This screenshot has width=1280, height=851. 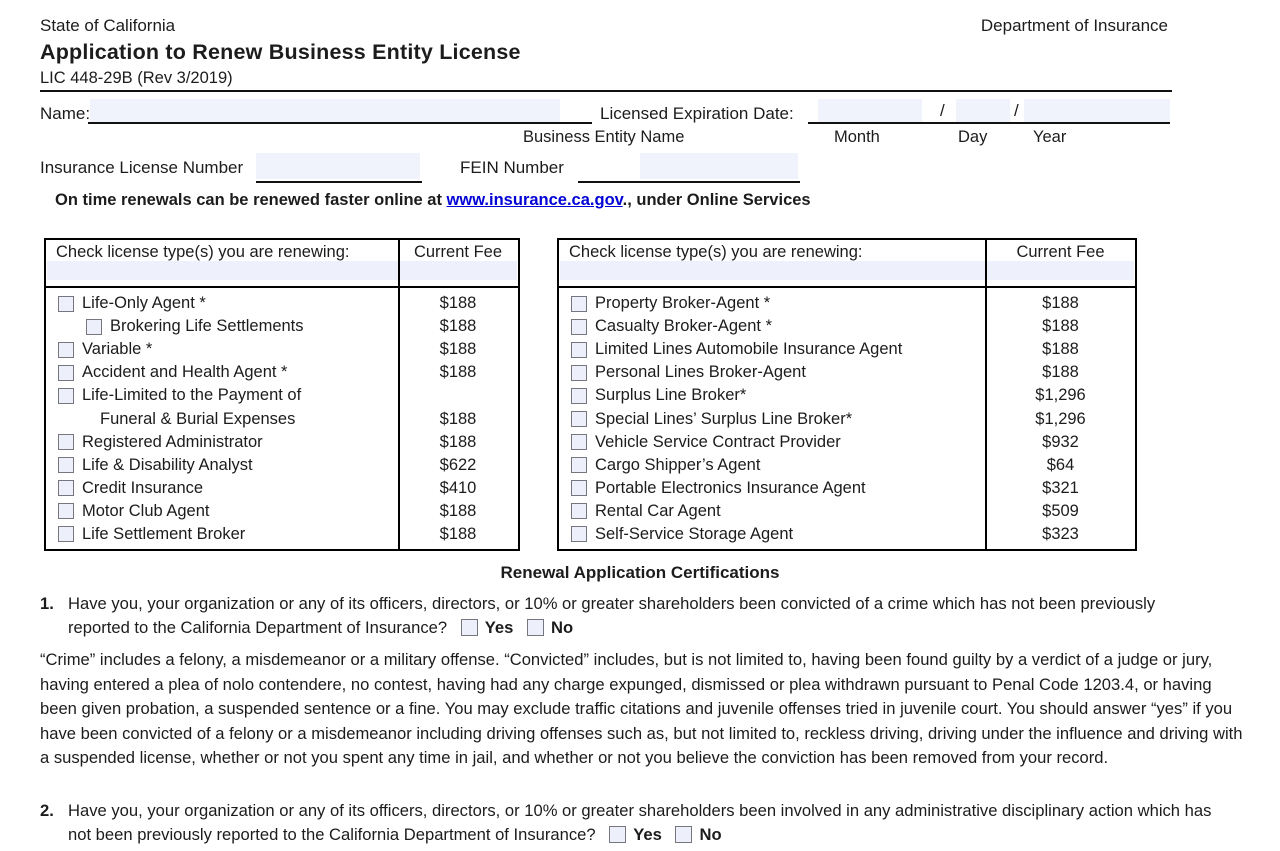 What do you see at coordinates (534, 200) in the screenshot?
I see `online-renewal-link: www.insurance.ca.gov` at bounding box center [534, 200].